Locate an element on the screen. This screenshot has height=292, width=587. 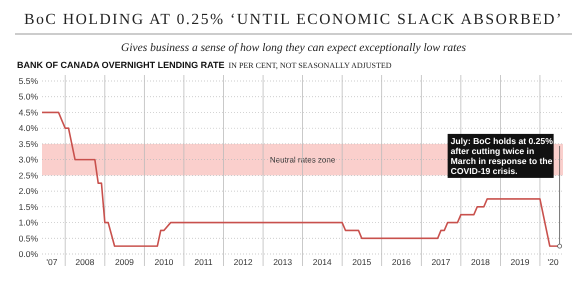
text: IN PER CENT, NOT SEASONALLY ADJUSTED is located at coordinates (310, 65).